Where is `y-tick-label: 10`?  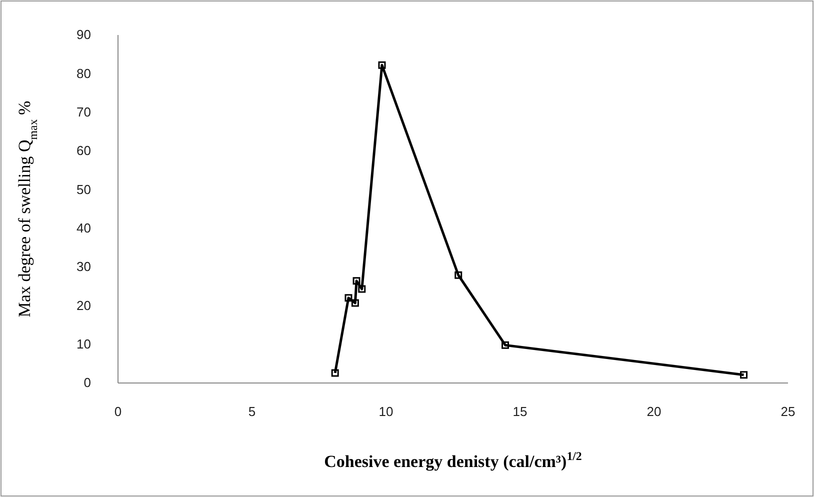 y-tick-label: 10 is located at coordinates (83, 344).